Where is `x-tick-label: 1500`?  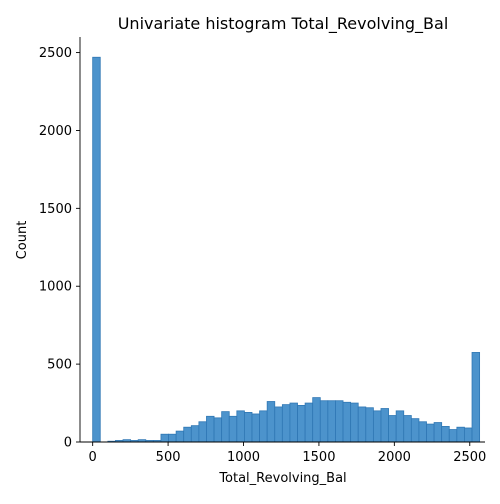
x-tick-label: 1500 is located at coordinates (318, 457).